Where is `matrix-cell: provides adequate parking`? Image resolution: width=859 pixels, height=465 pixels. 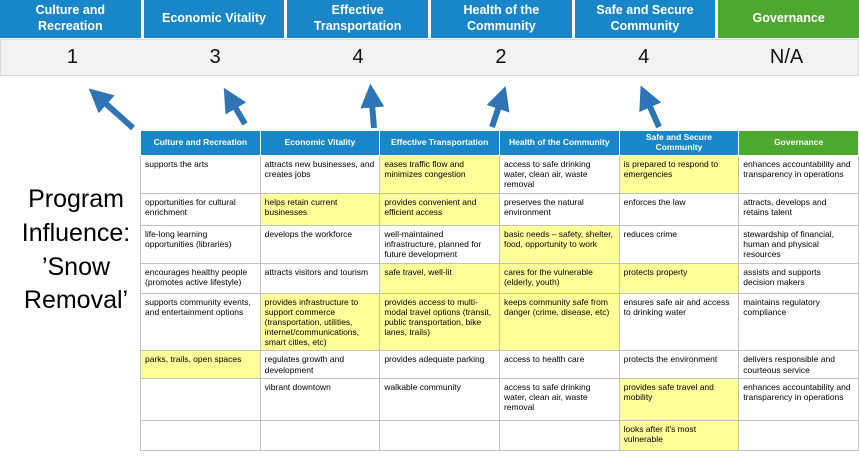
matrix-cell: provides adequate parking is located at coordinates (439, 364).